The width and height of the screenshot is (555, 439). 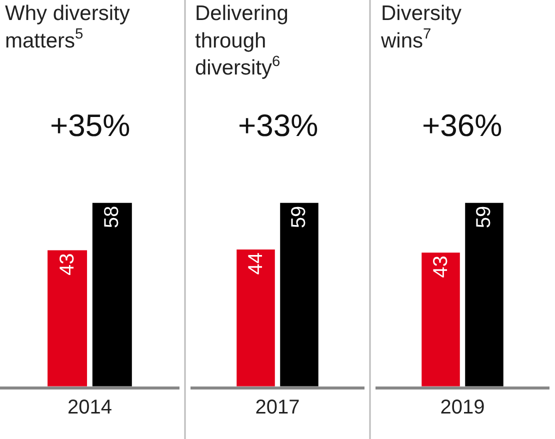 What do you see at coordinates (89, 407) in the screenshot?
I see `x-tick-label: 2014` at bounding box center [89, 407].